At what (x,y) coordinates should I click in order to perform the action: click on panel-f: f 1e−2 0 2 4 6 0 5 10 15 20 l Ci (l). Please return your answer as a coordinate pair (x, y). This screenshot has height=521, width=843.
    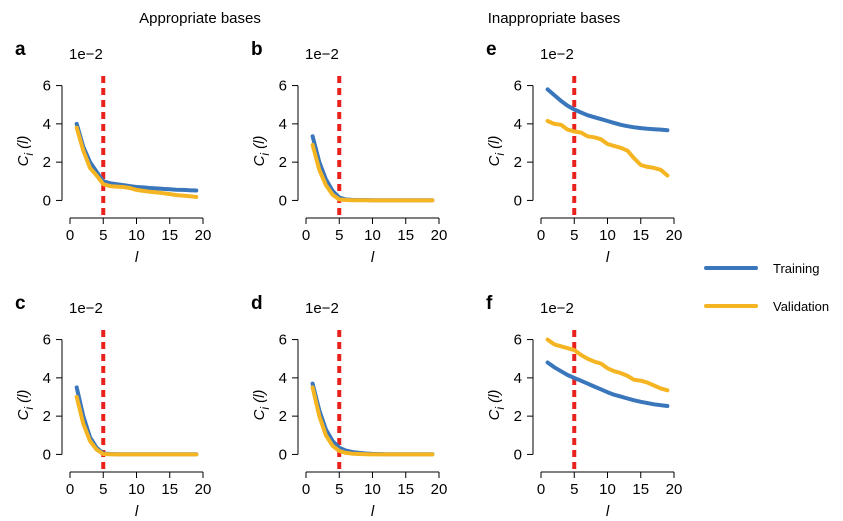
    Looking at the image, I should click on (584, 406).